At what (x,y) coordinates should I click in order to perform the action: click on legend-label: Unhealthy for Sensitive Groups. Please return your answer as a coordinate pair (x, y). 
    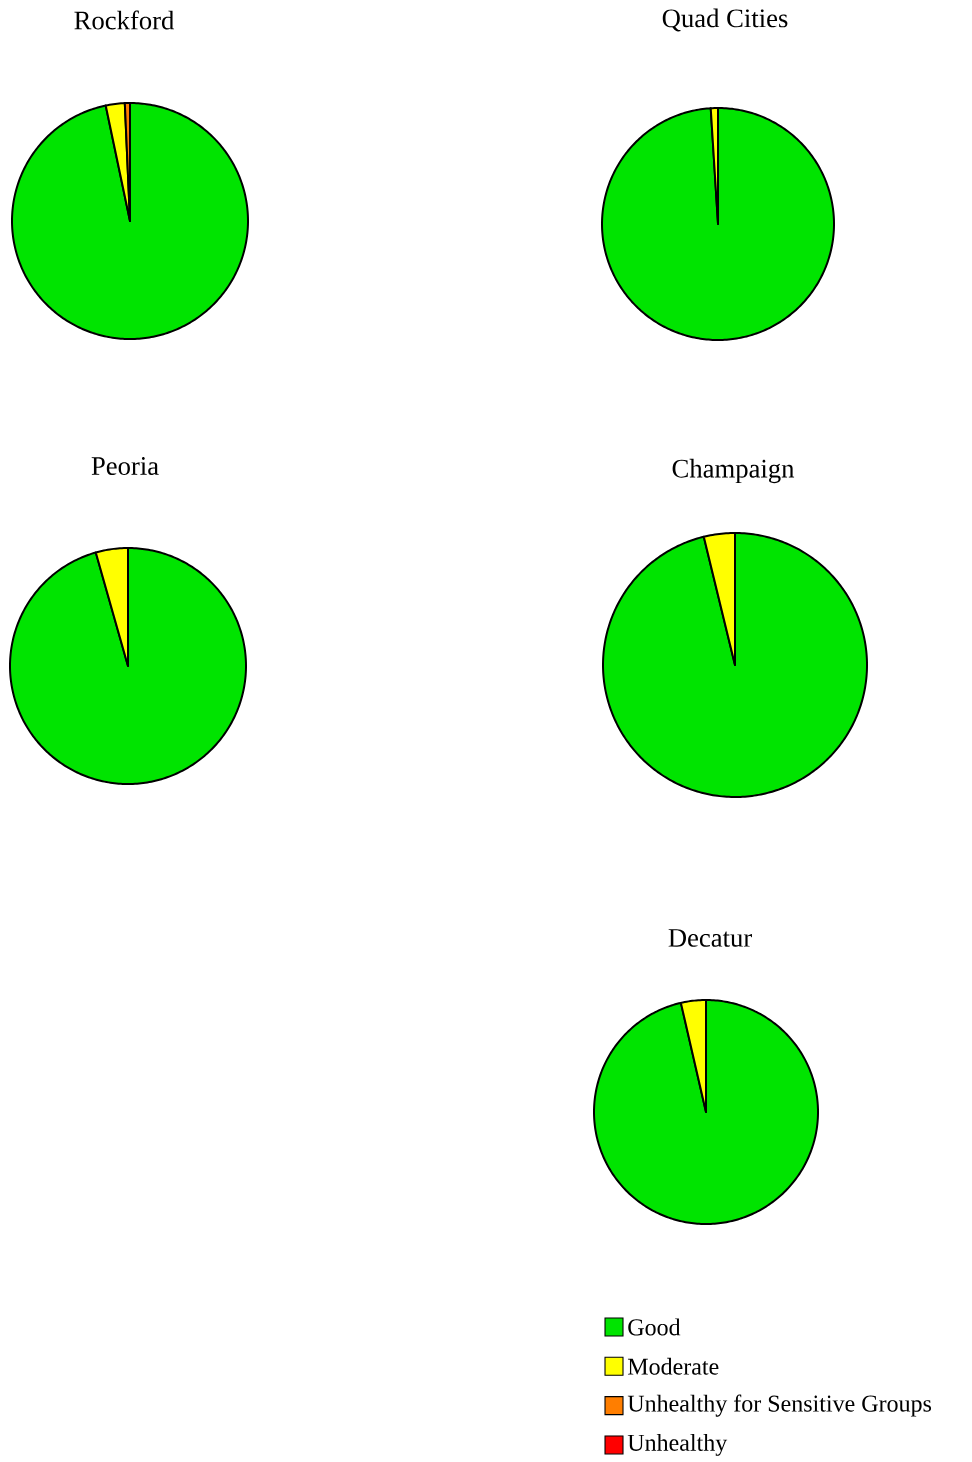
    Looking at the image, I should click on (779, 1405).